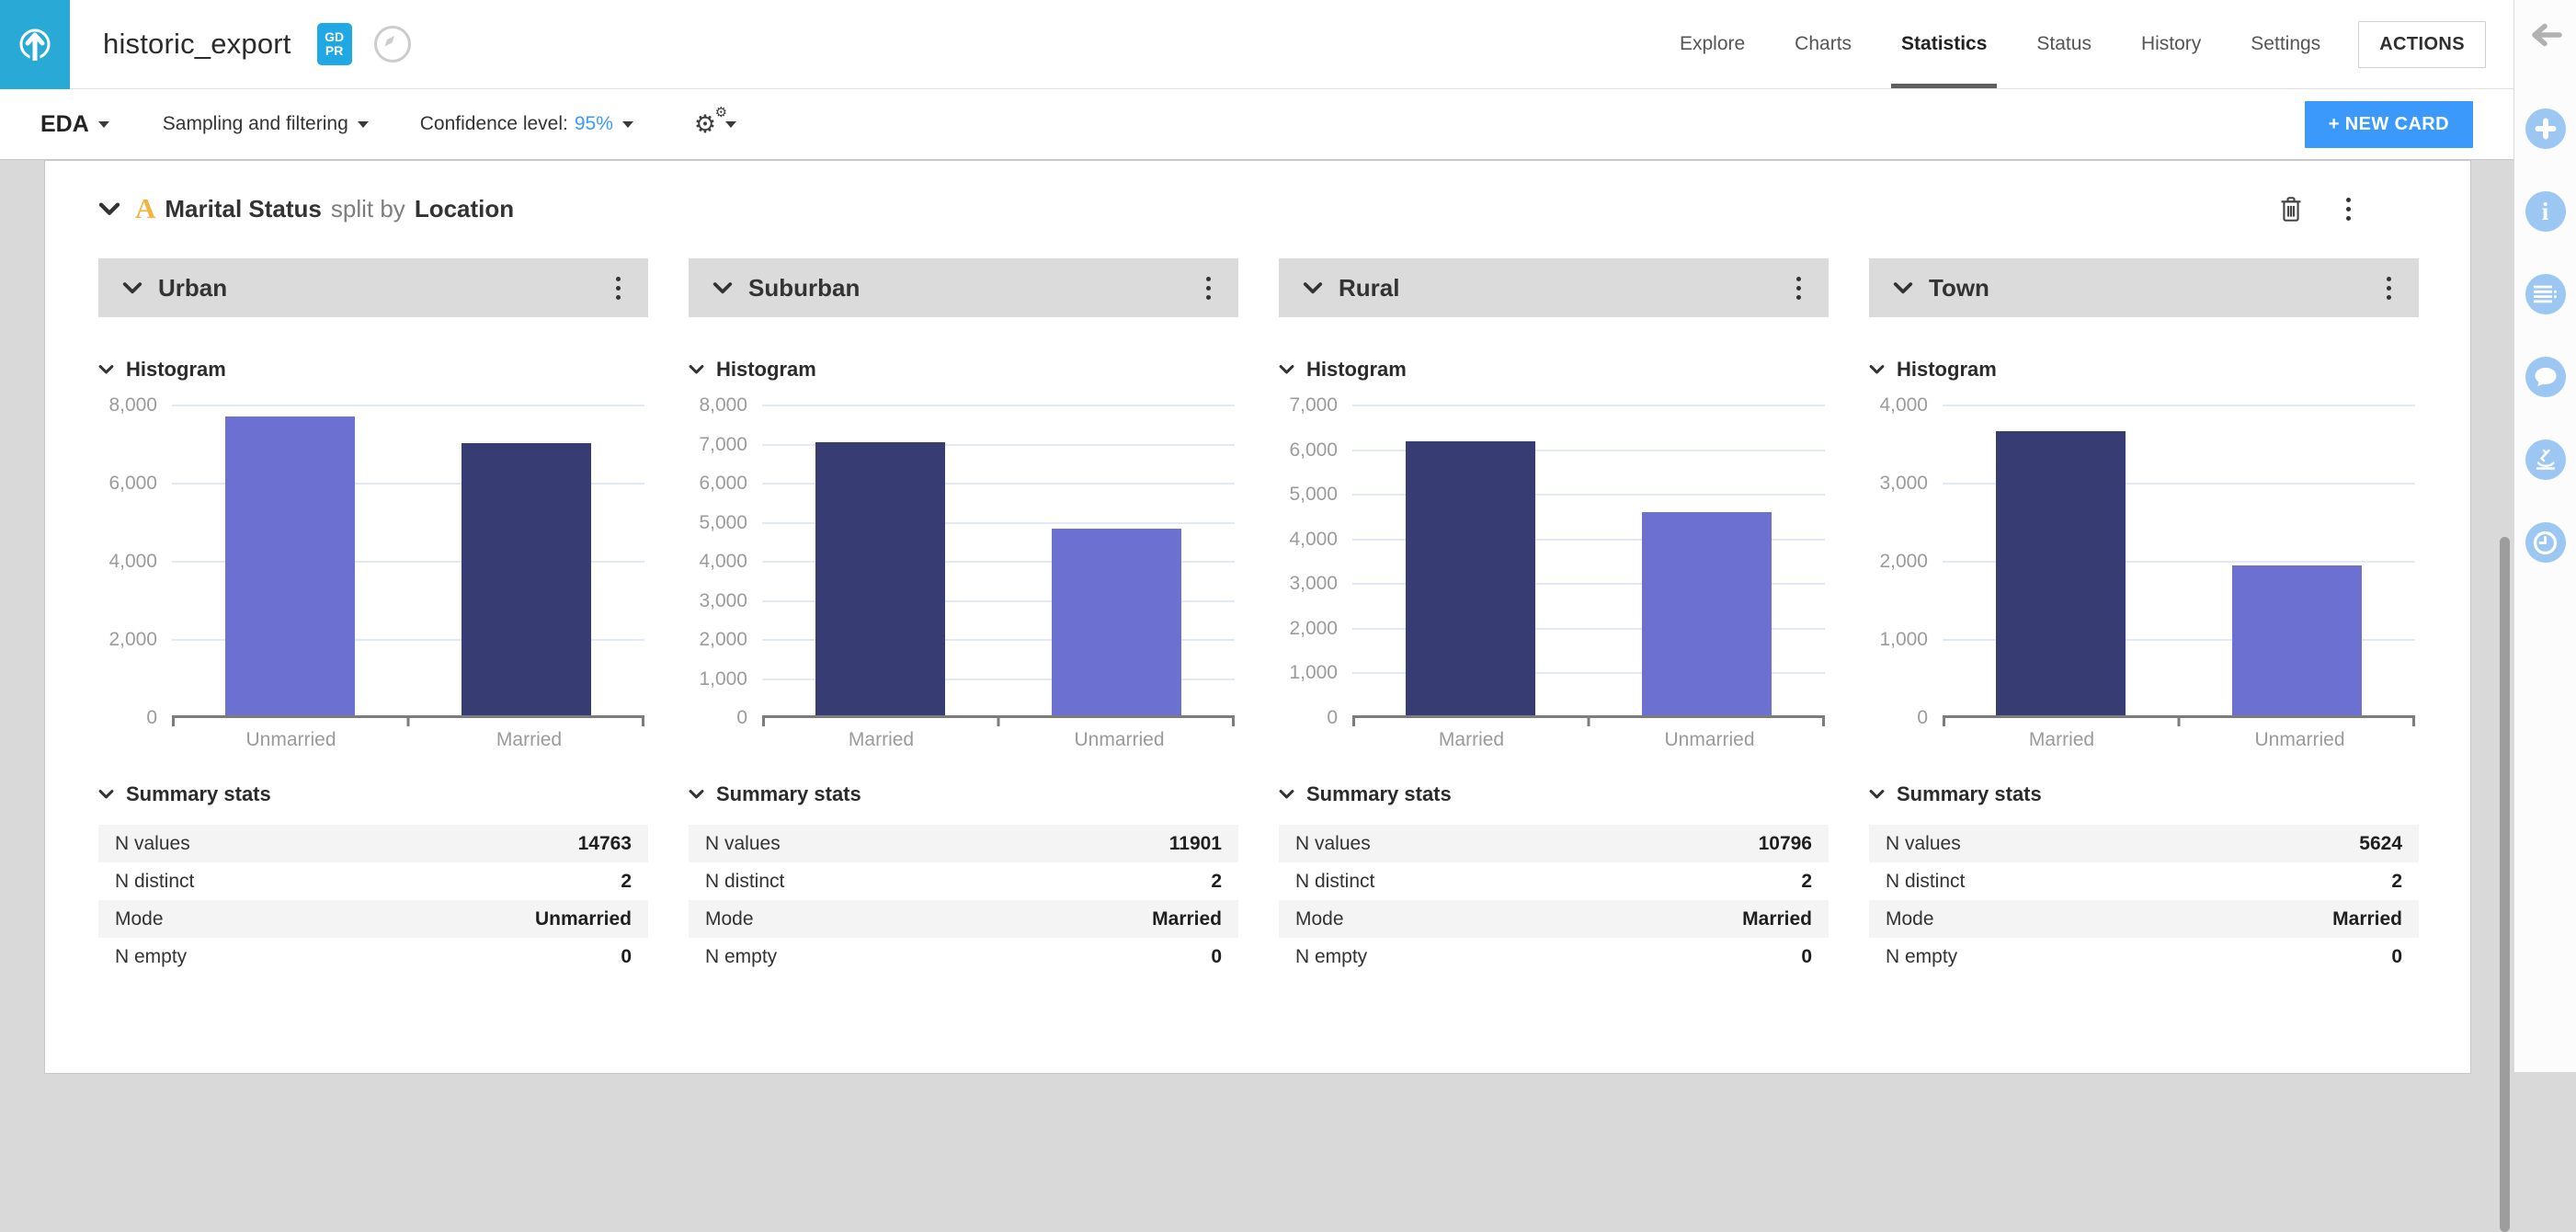  I want to click on new-card-button: + NEW CARD, so click(2388, 124).